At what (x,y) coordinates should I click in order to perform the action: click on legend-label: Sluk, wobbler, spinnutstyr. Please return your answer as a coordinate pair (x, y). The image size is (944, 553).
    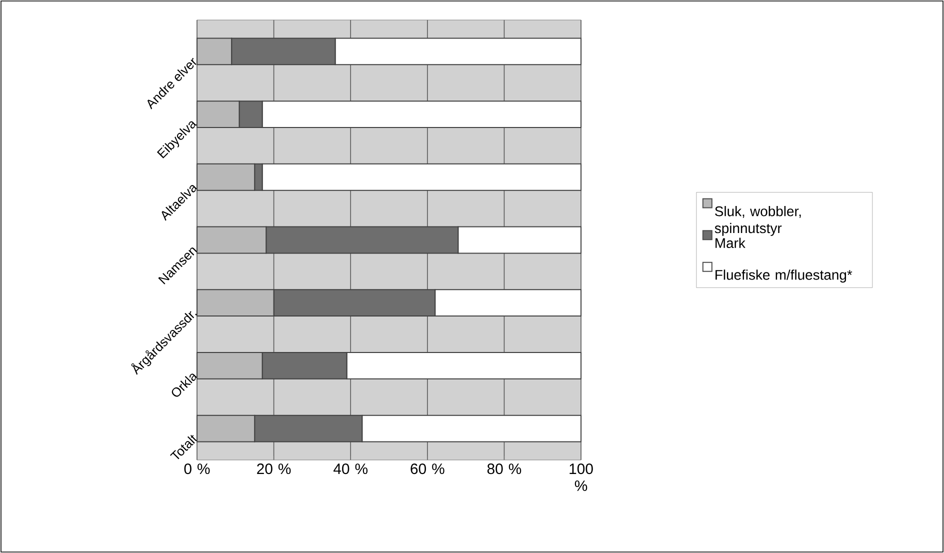
    Looking at the image, I should click on (757, 221).